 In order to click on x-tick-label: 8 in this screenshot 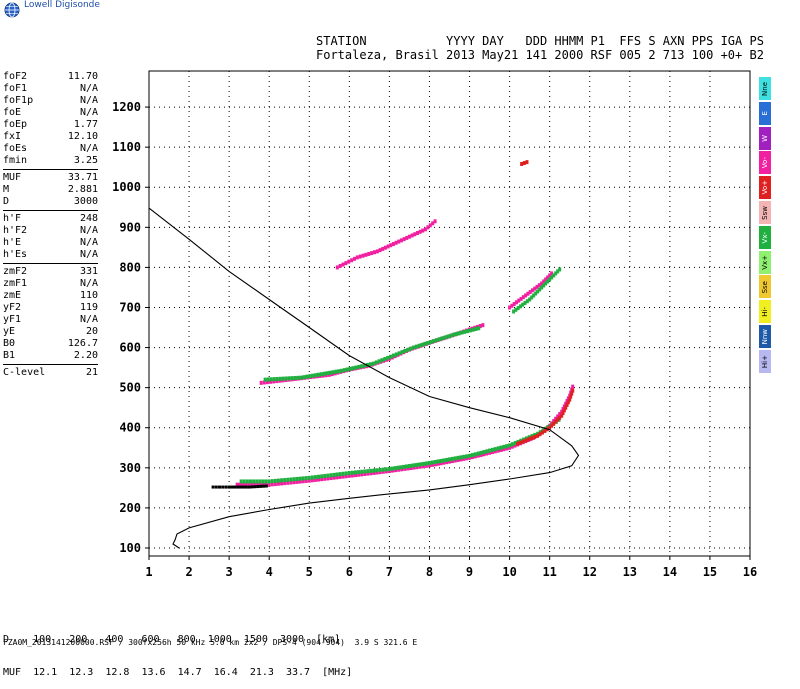, I will do `click(429, 572)`.